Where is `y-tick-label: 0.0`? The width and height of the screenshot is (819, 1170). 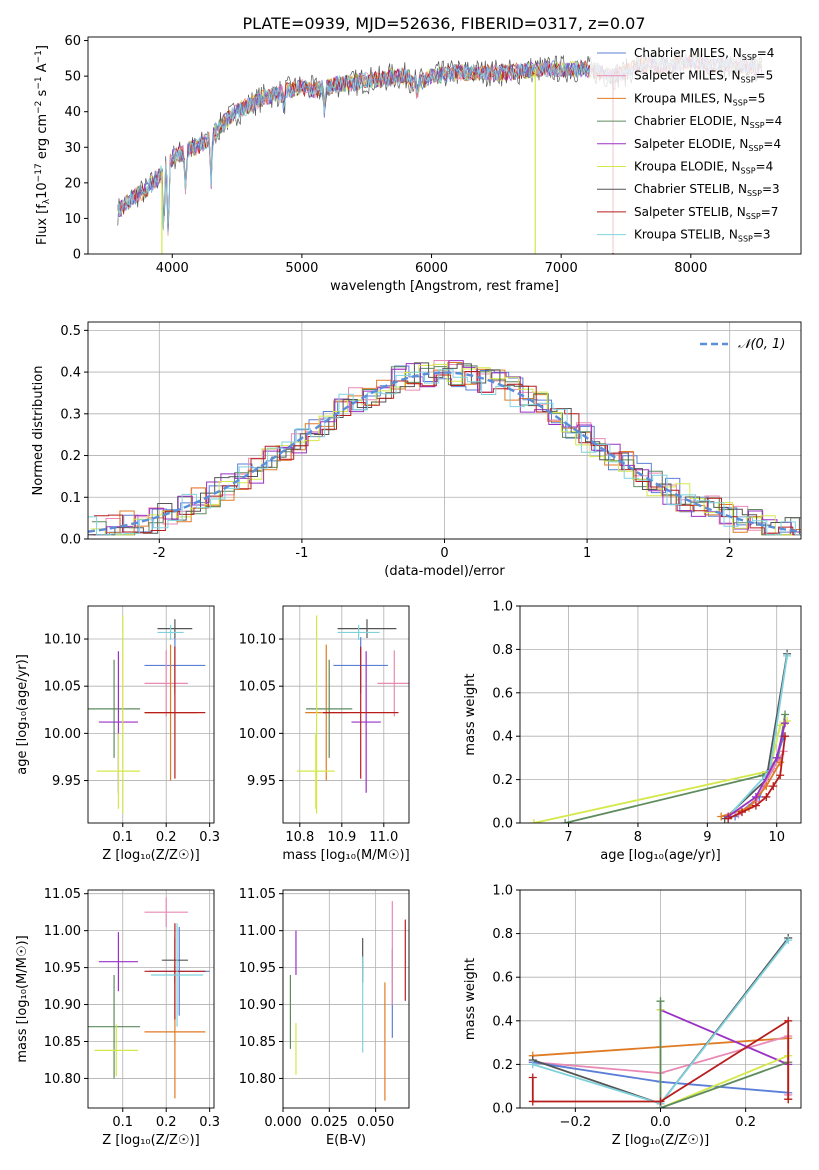
y-tick-label: 0.0 is located at coordinates (502, 1109).